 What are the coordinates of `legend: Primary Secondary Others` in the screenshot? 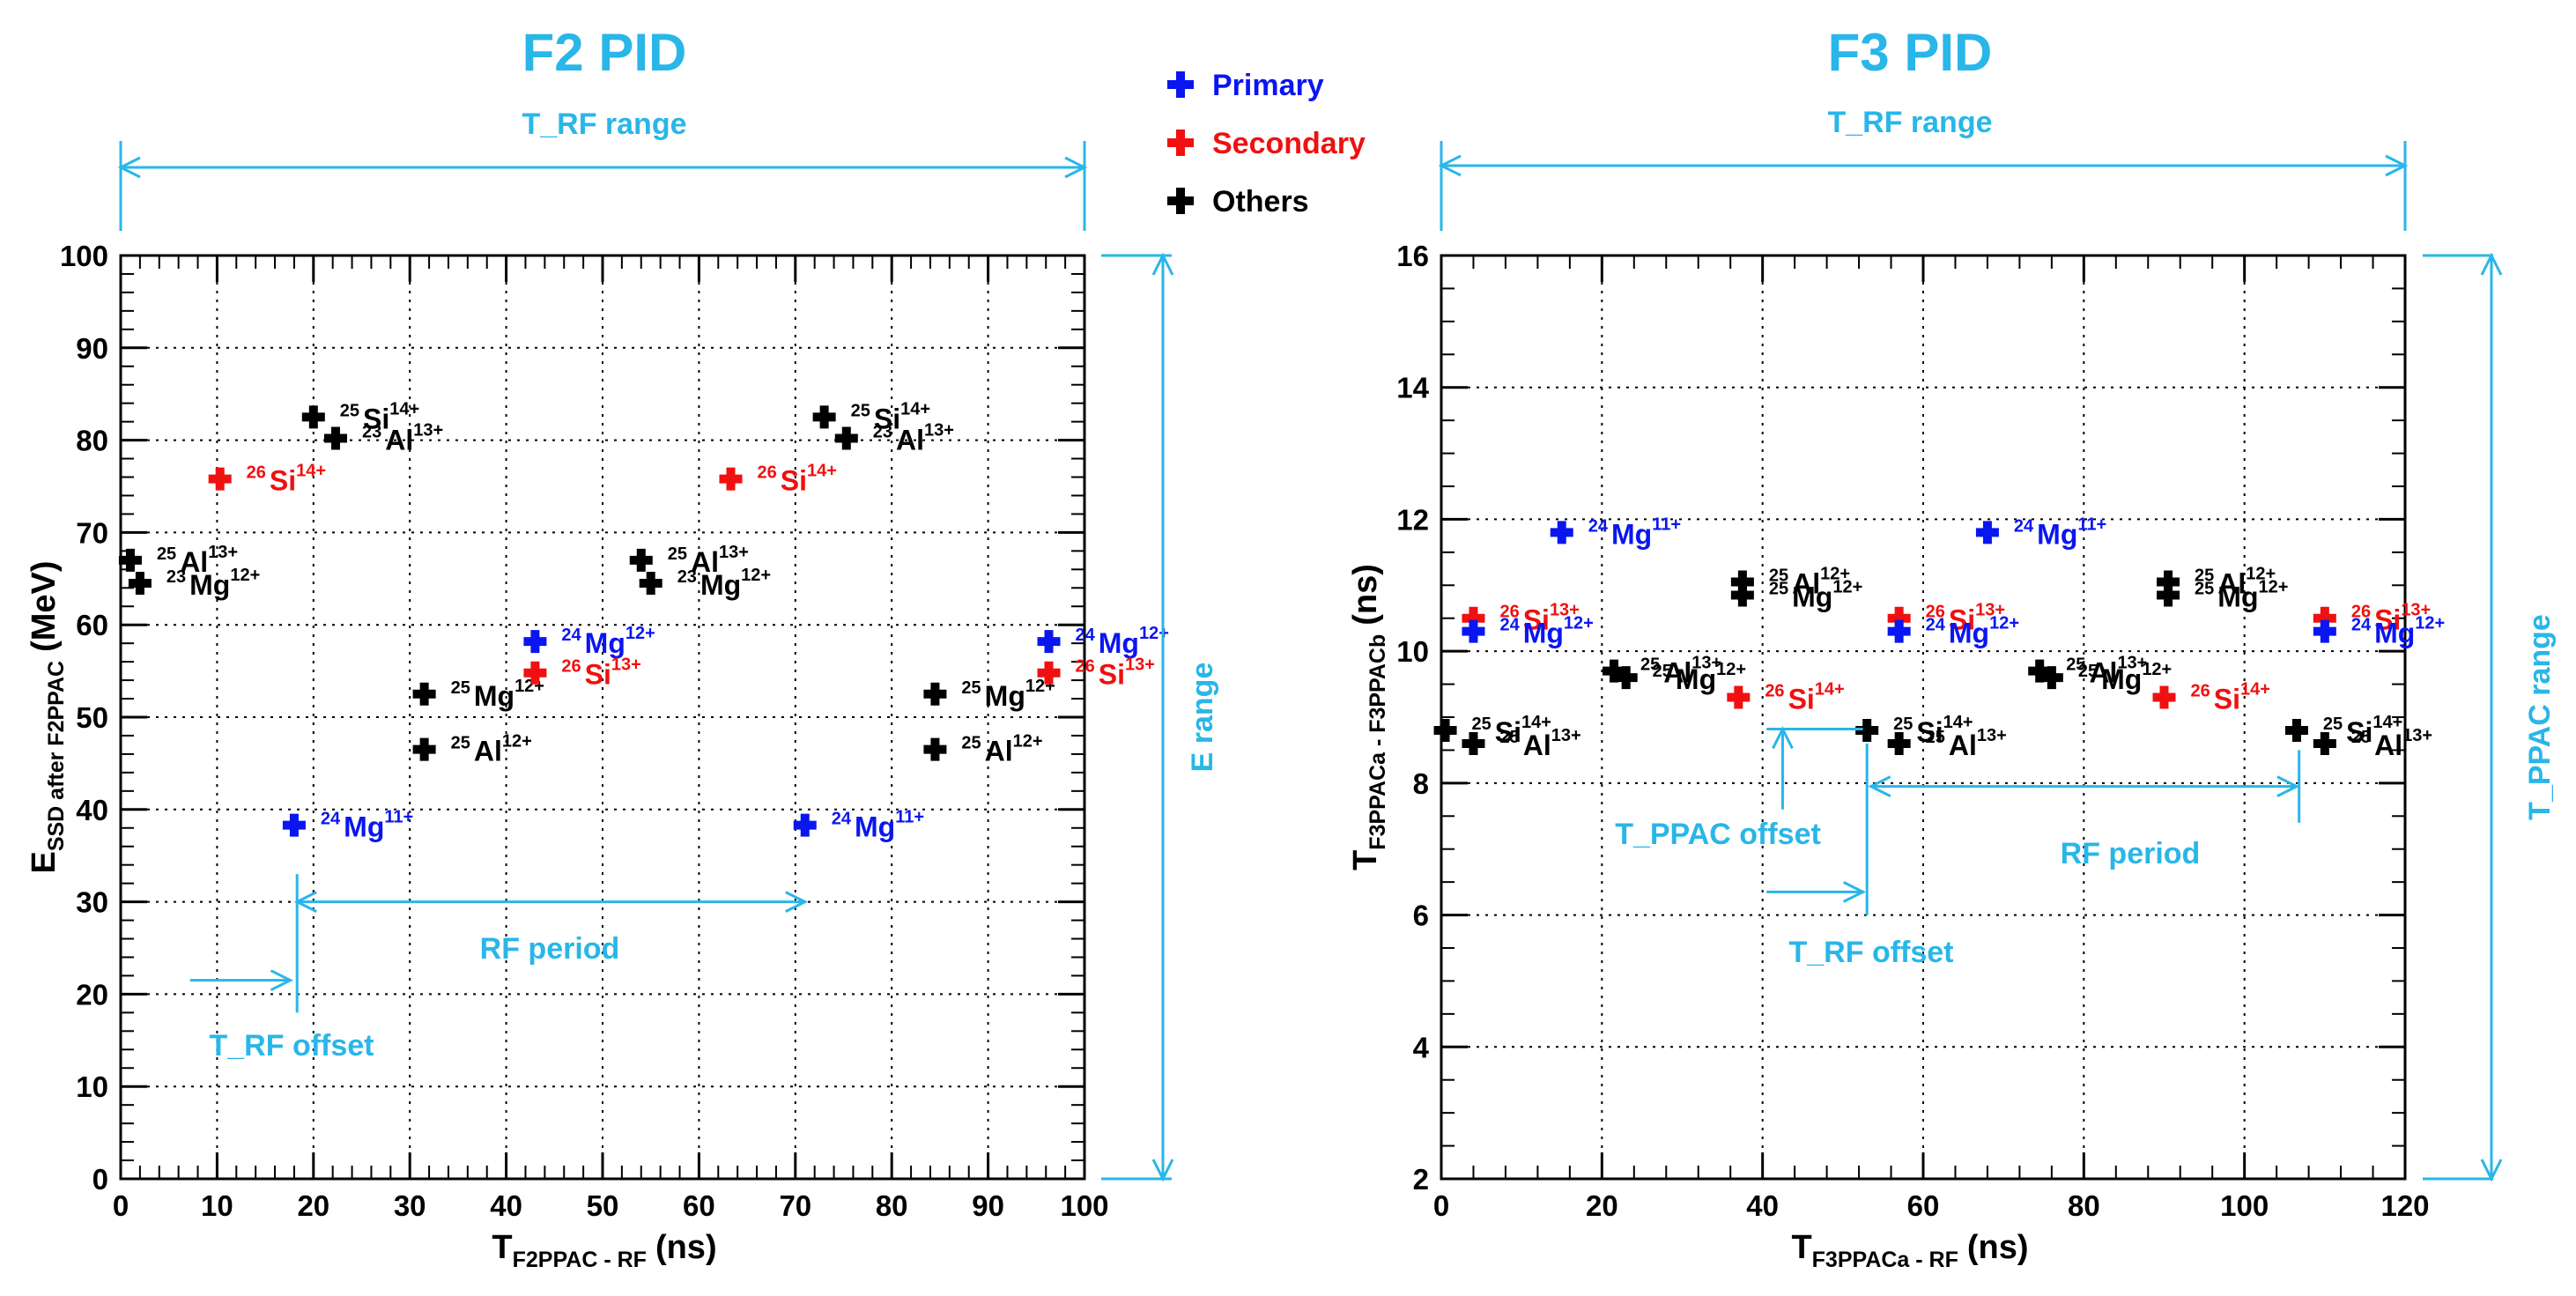 It's located at (1266, 143).